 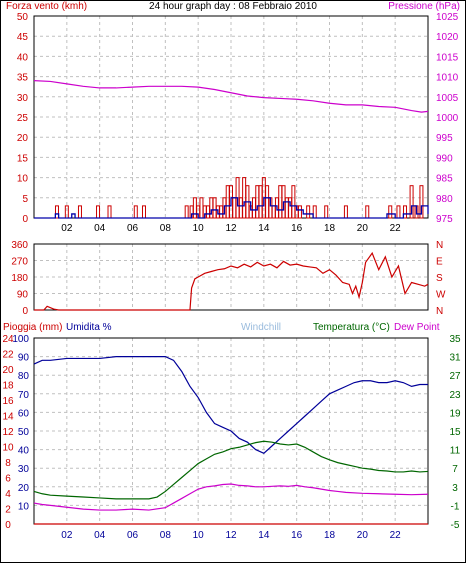 I want to click on humidity-tick-label: 30, so click(x=24, y=469).